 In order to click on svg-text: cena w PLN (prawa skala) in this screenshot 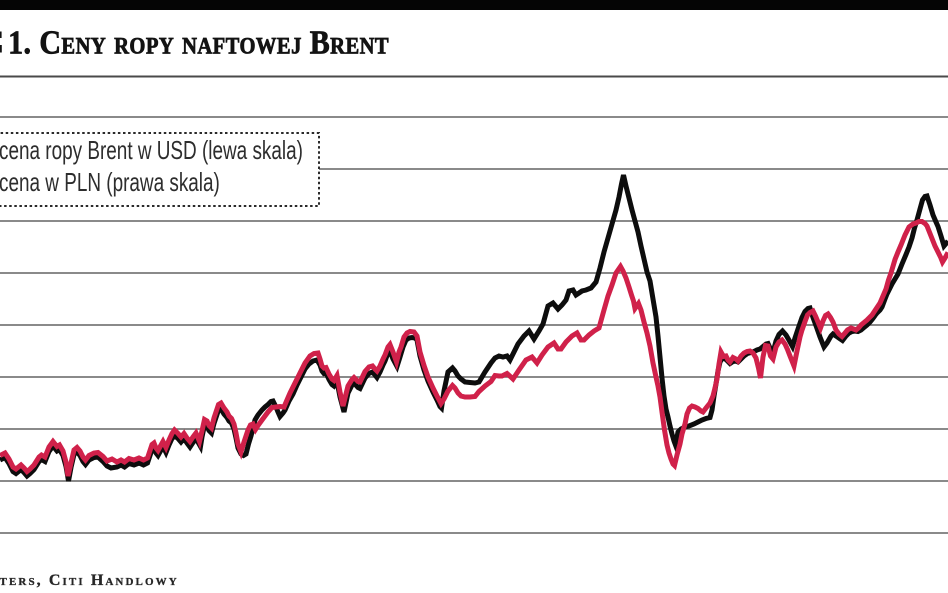, I will do `click(110, 182)`.